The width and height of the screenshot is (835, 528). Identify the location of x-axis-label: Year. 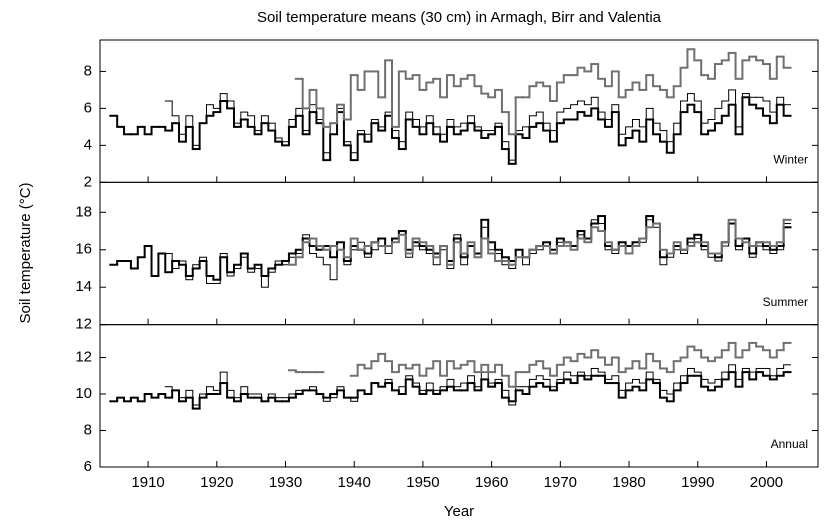
(459, 511).